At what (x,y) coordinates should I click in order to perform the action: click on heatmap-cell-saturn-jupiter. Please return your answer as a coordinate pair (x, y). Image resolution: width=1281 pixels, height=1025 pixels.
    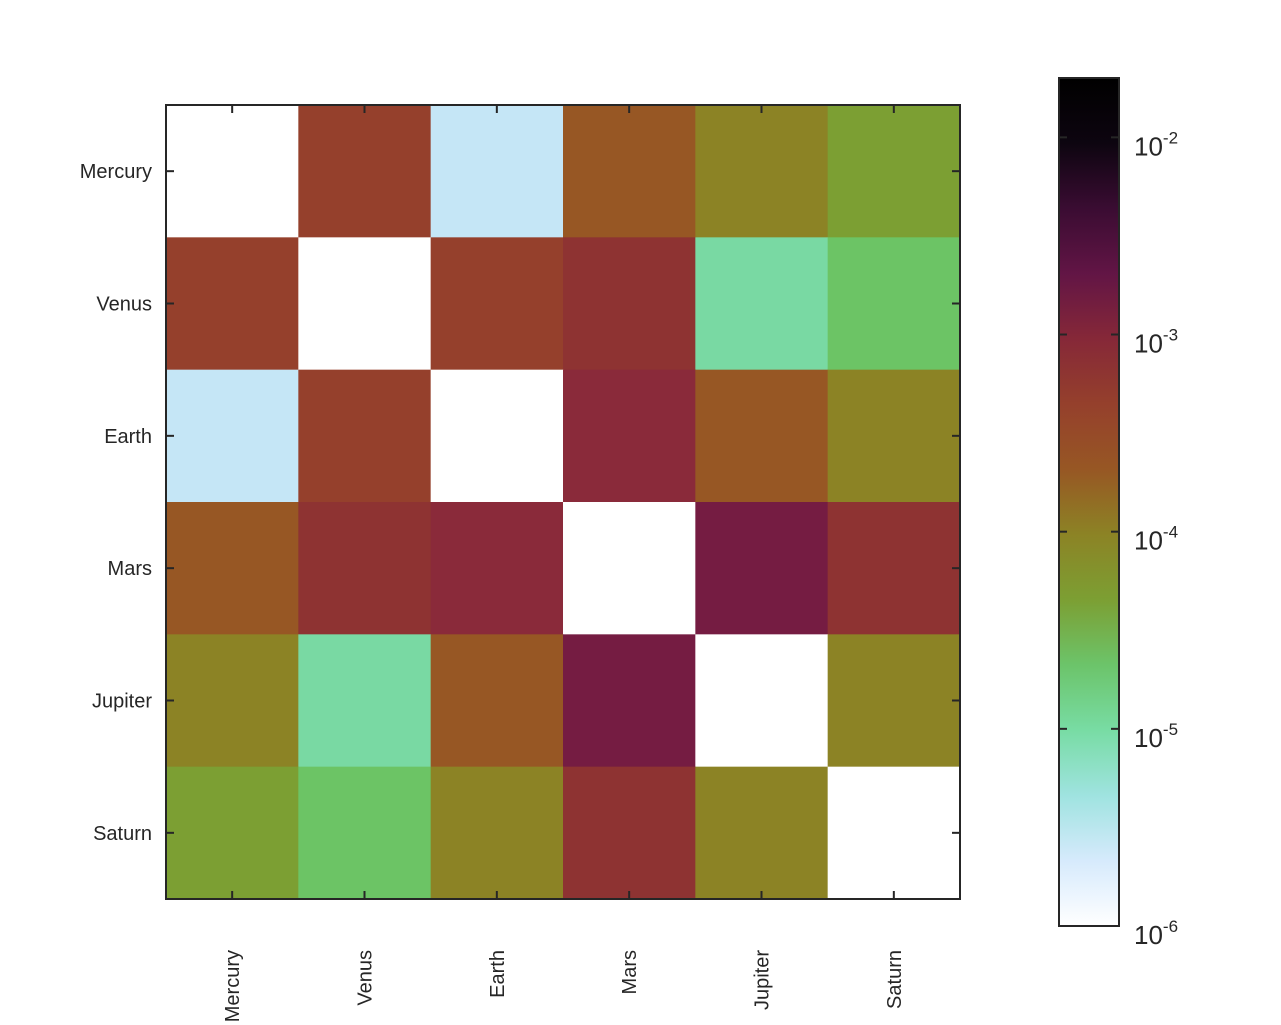
    Looking at the image, I should click on (762, 833).